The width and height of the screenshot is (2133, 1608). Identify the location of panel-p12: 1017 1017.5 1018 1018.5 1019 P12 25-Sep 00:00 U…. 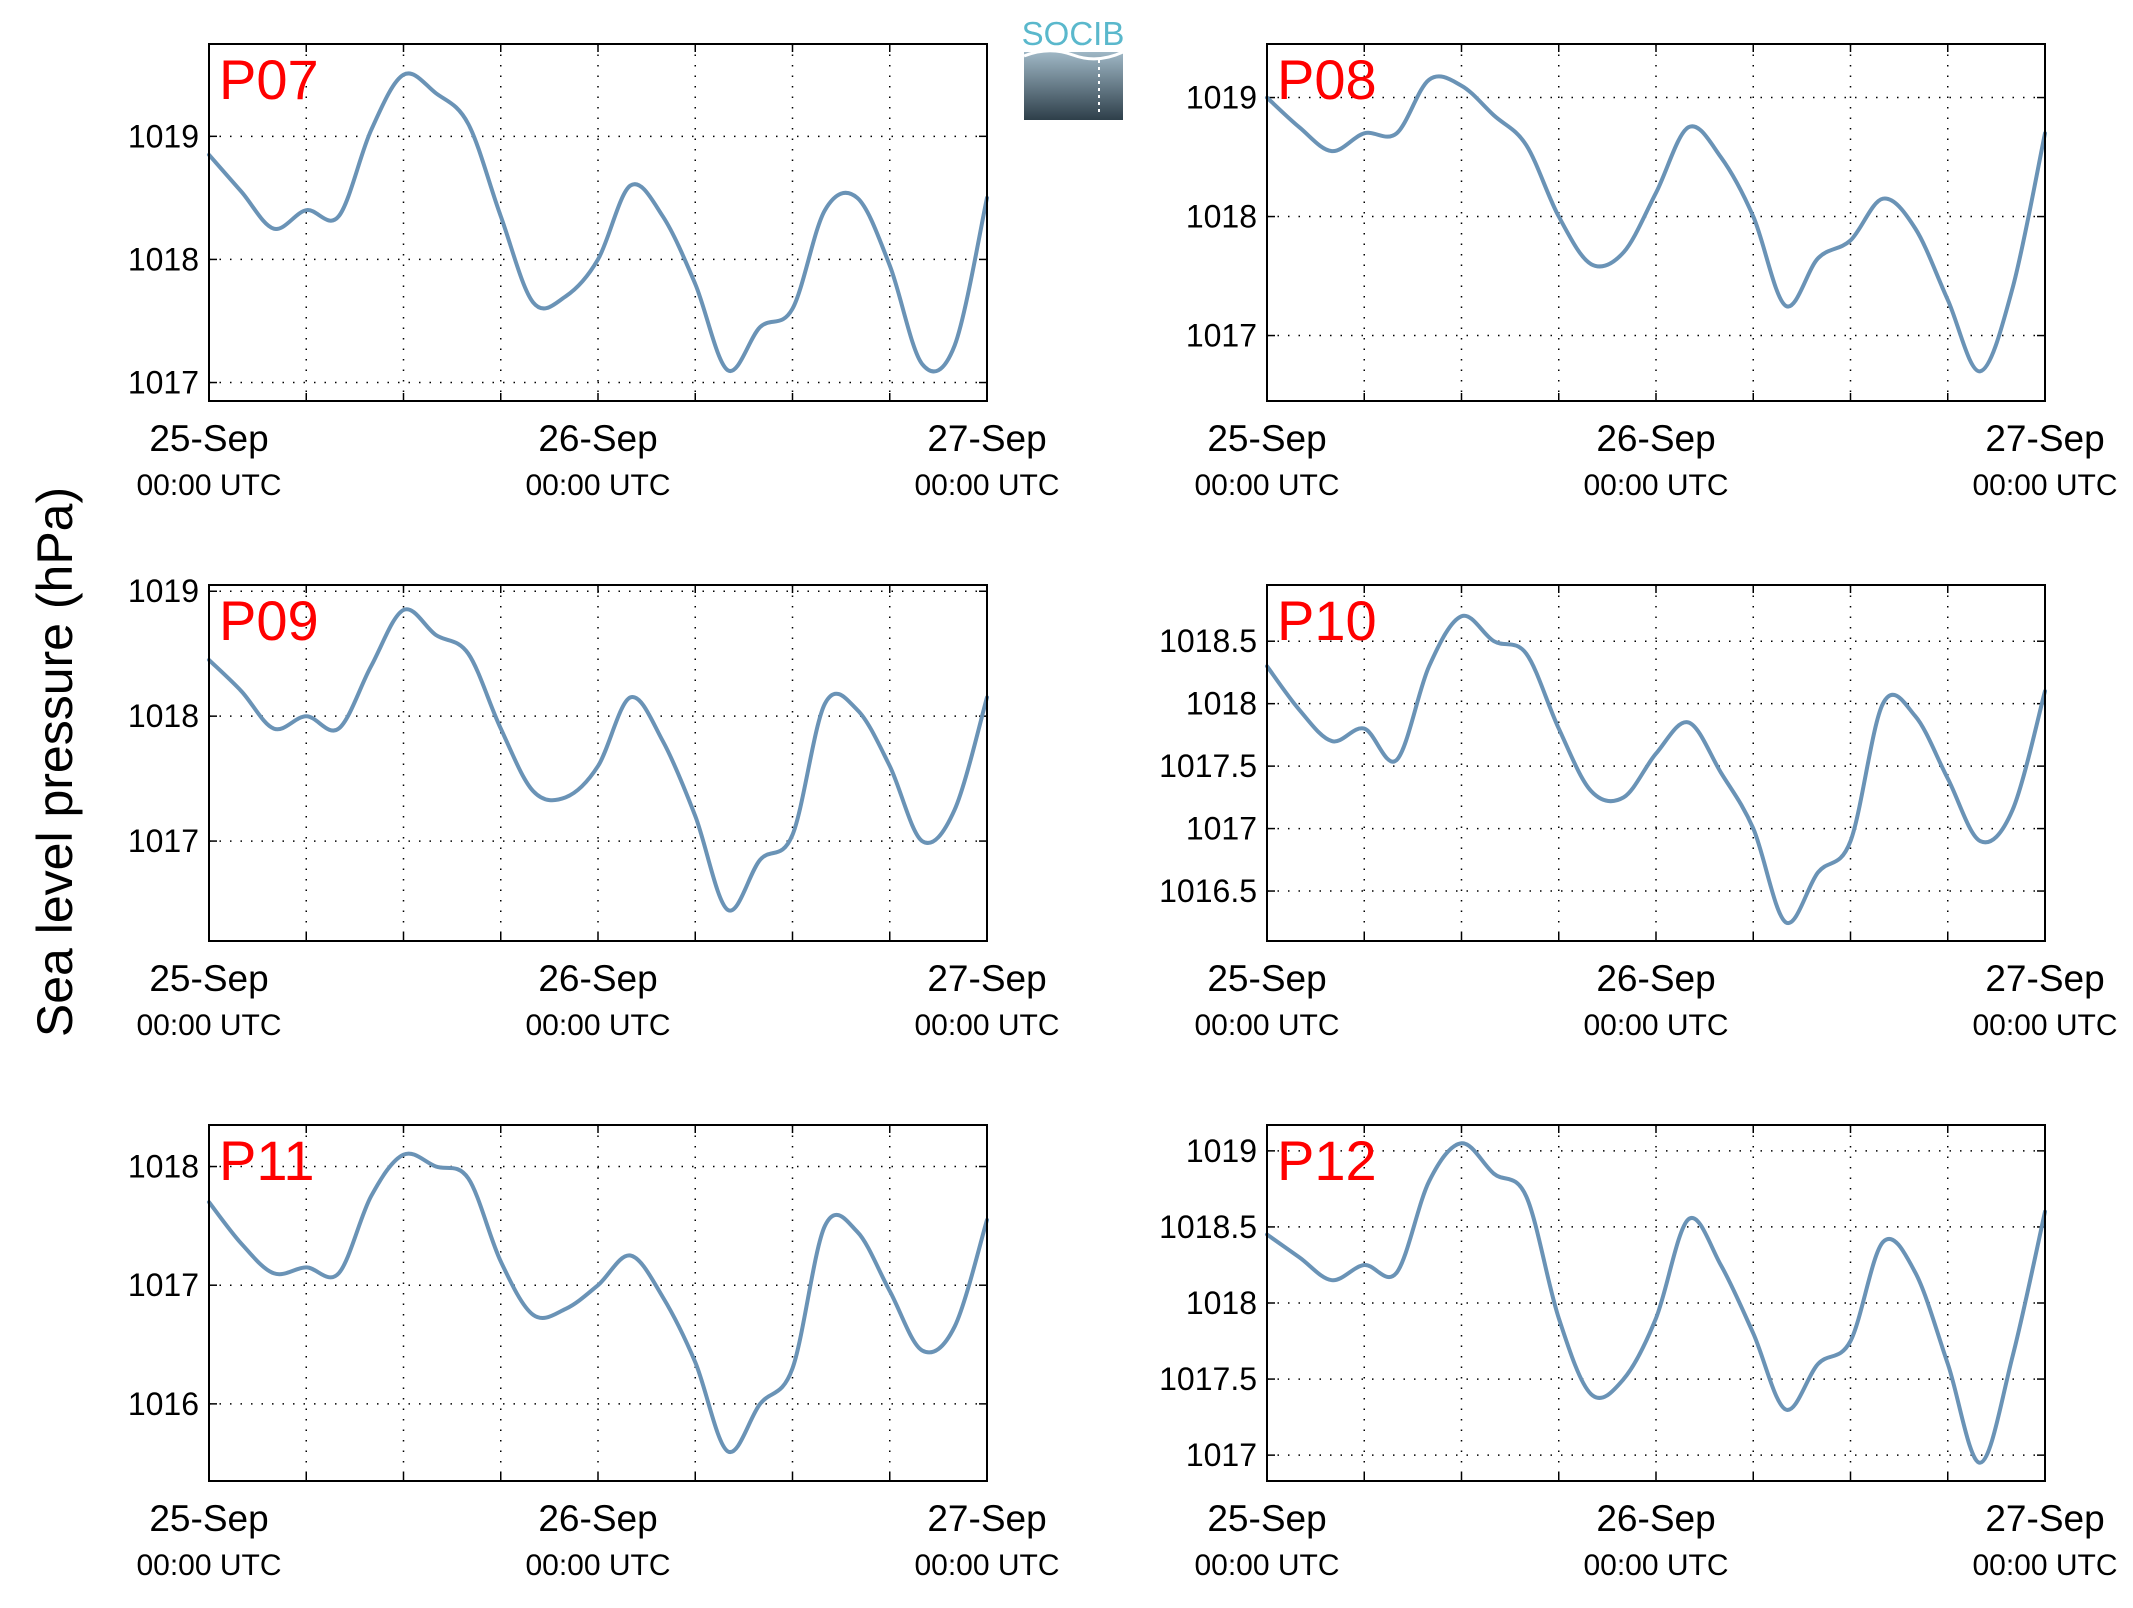
(1638, 1353).